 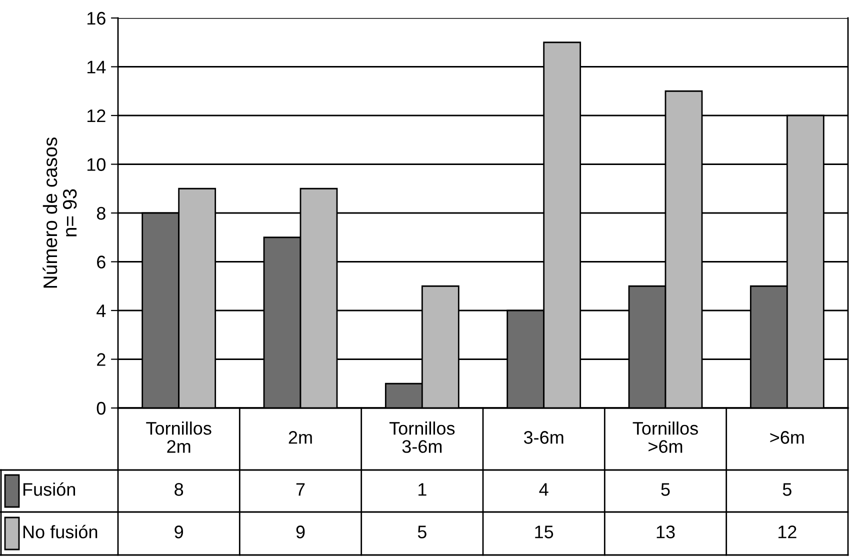 What do you see at coordinates (101, 262) in the screenshot?
I see `y-tick-label: 6` at bounding box center [101, 262].